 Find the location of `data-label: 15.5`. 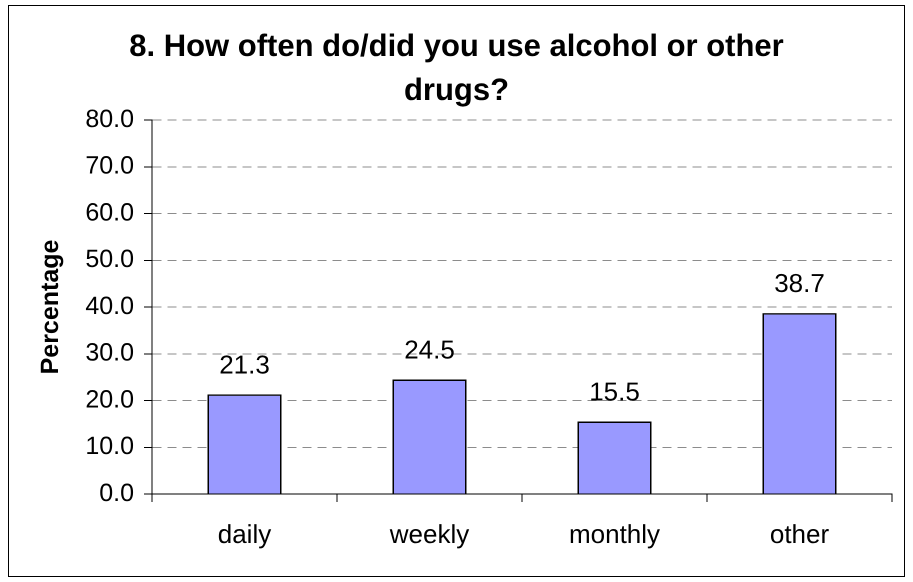

data-label: 15.5 is located at coordinates (614, 391).